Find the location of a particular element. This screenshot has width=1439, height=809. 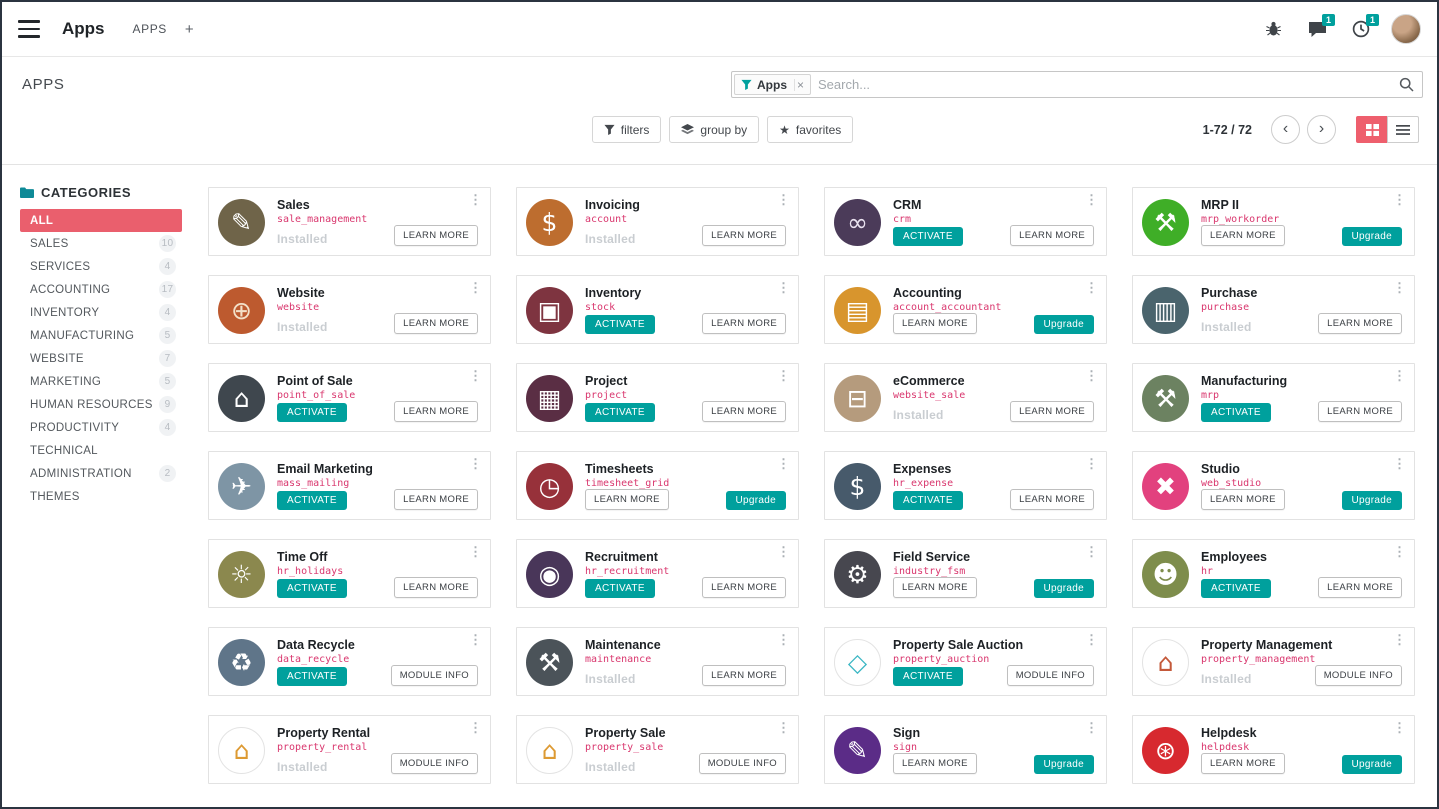

app-card-project: ▦ Project project ACTIVATE LEARN MORE ⋮ is located at coordinates (657, 397).